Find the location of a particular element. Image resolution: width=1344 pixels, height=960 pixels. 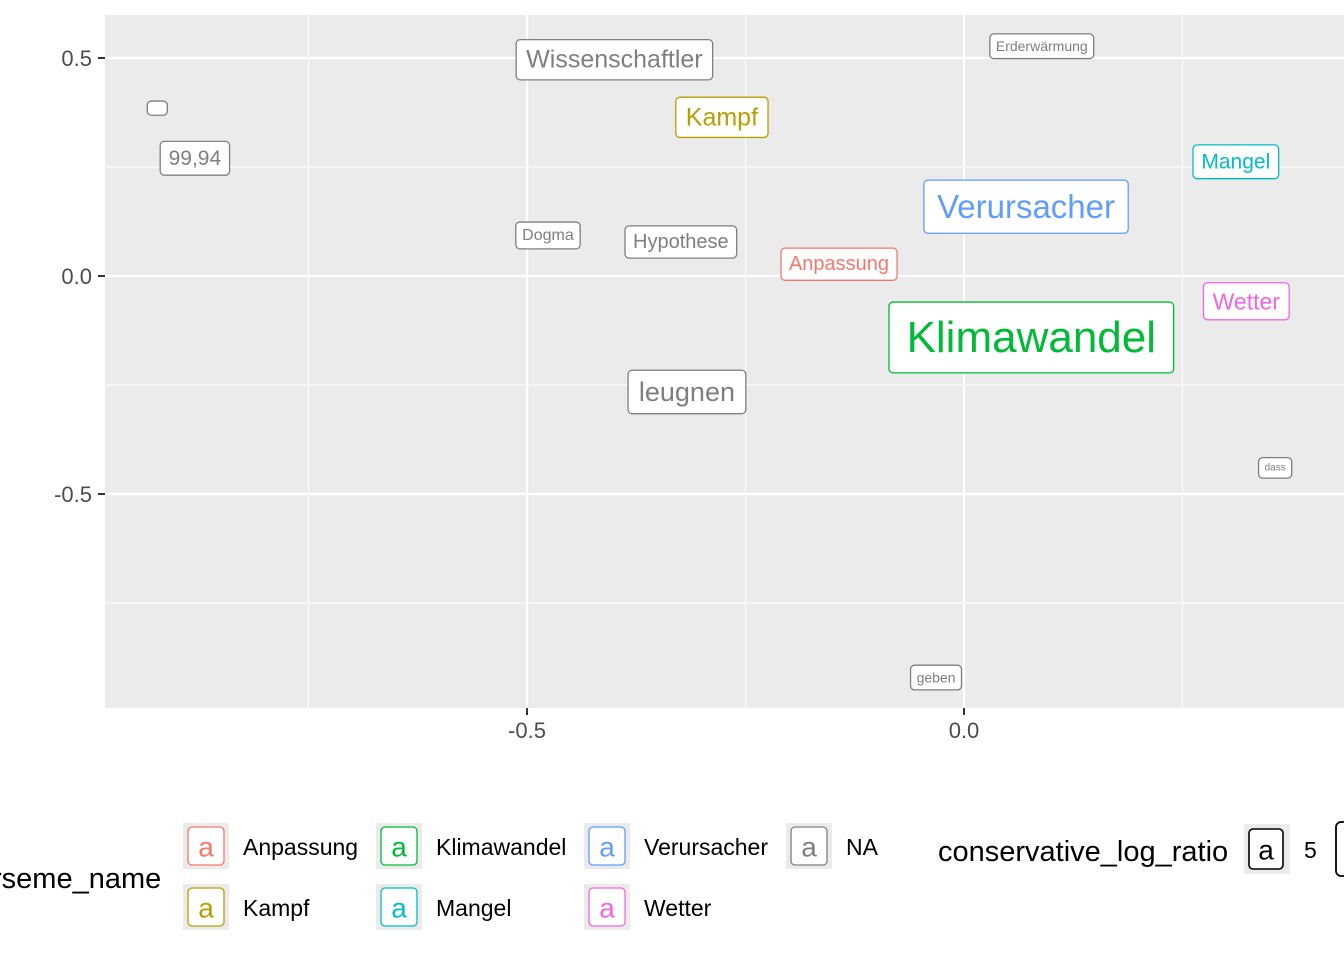

word-label: geben is located at coordinates (936, 677).